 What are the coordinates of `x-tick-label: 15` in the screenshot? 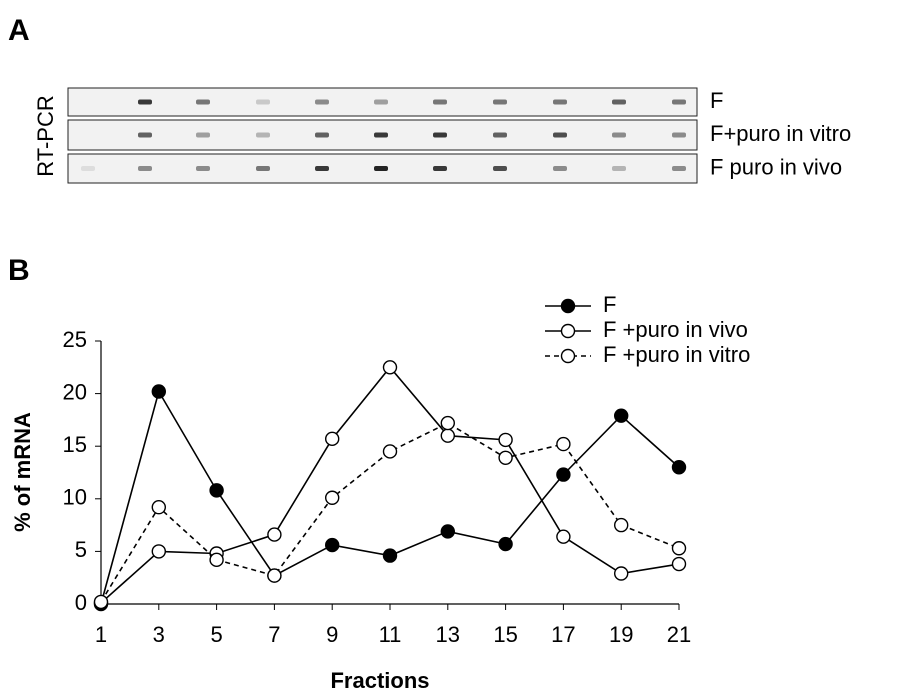 It's located at (505, 634).